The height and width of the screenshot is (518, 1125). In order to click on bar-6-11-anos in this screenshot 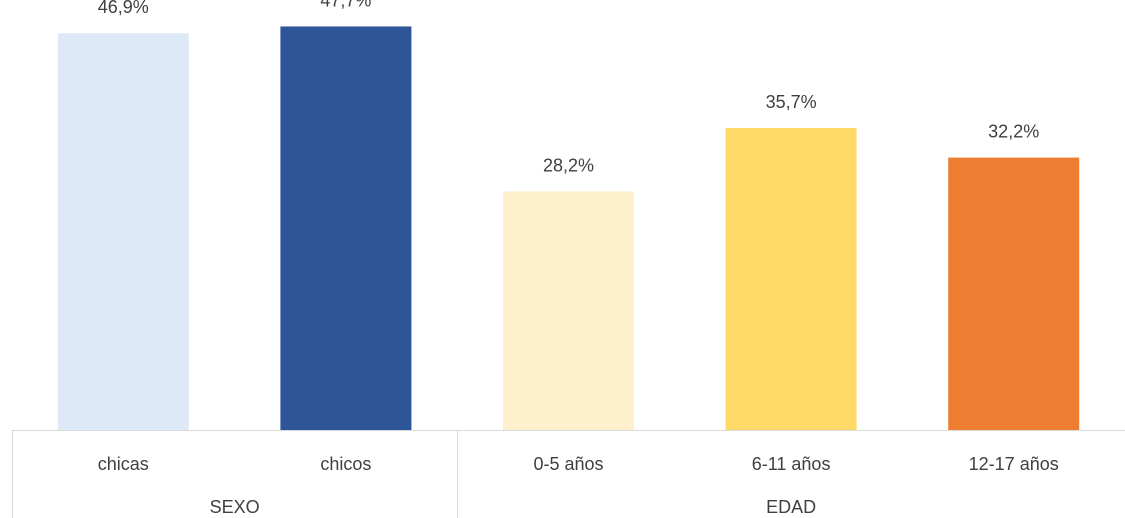, I will do `click(791, 278)`.